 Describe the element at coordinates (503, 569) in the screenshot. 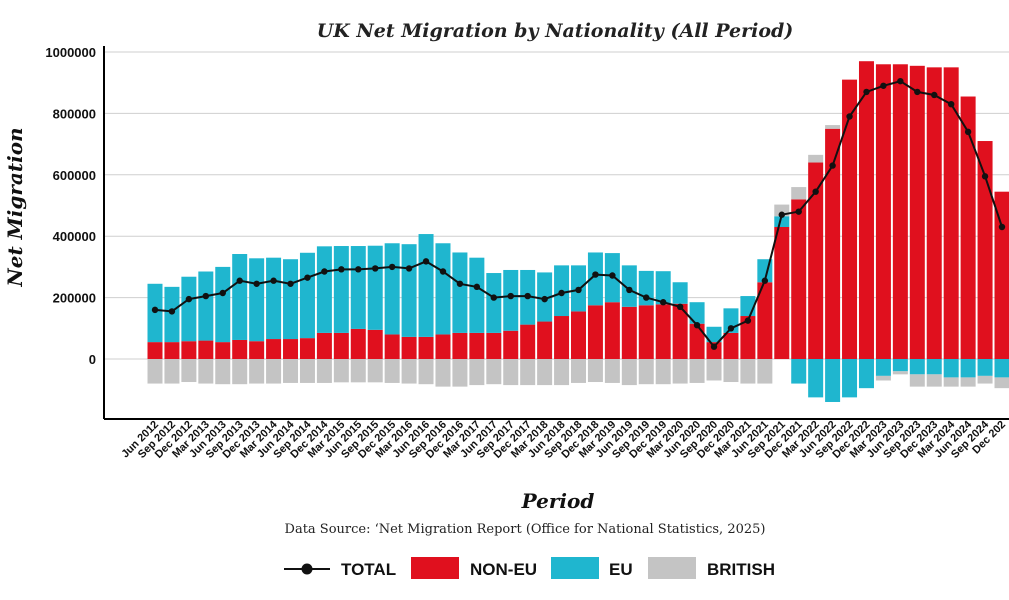

I see `legend-non-eu-label: NON-EU` at that location.